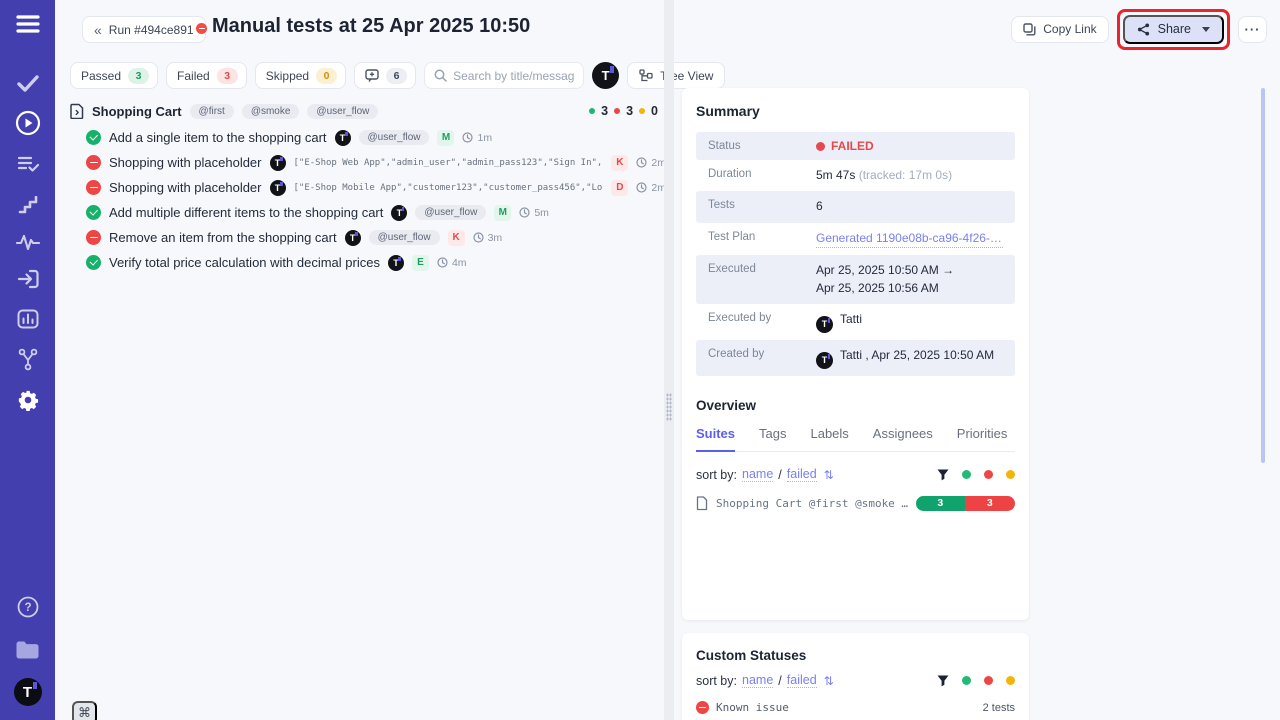  I want to click on sidebar-item-profile: T, so click(27, 692).